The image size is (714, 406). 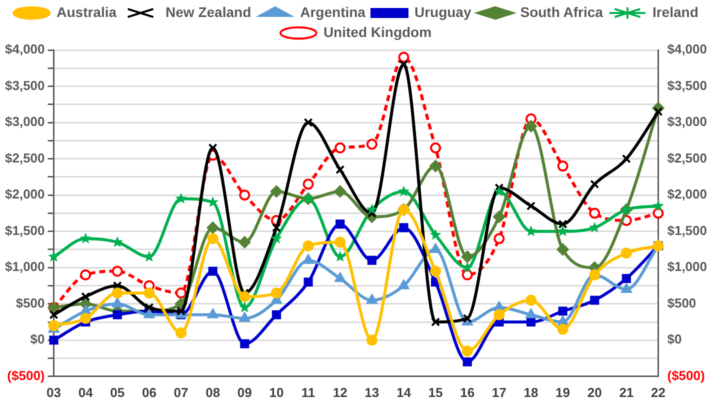 I want to click on y-tick-label: $4,000, so click(x=24, y=49).